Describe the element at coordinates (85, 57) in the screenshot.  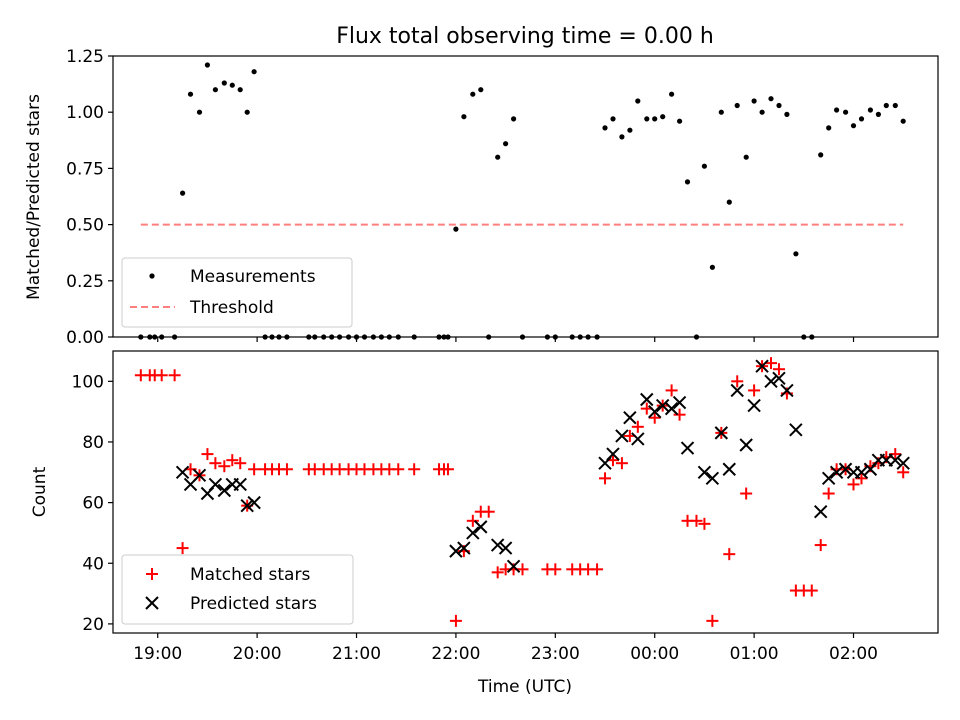
I see `y-tick-label: 1.25` at that location.